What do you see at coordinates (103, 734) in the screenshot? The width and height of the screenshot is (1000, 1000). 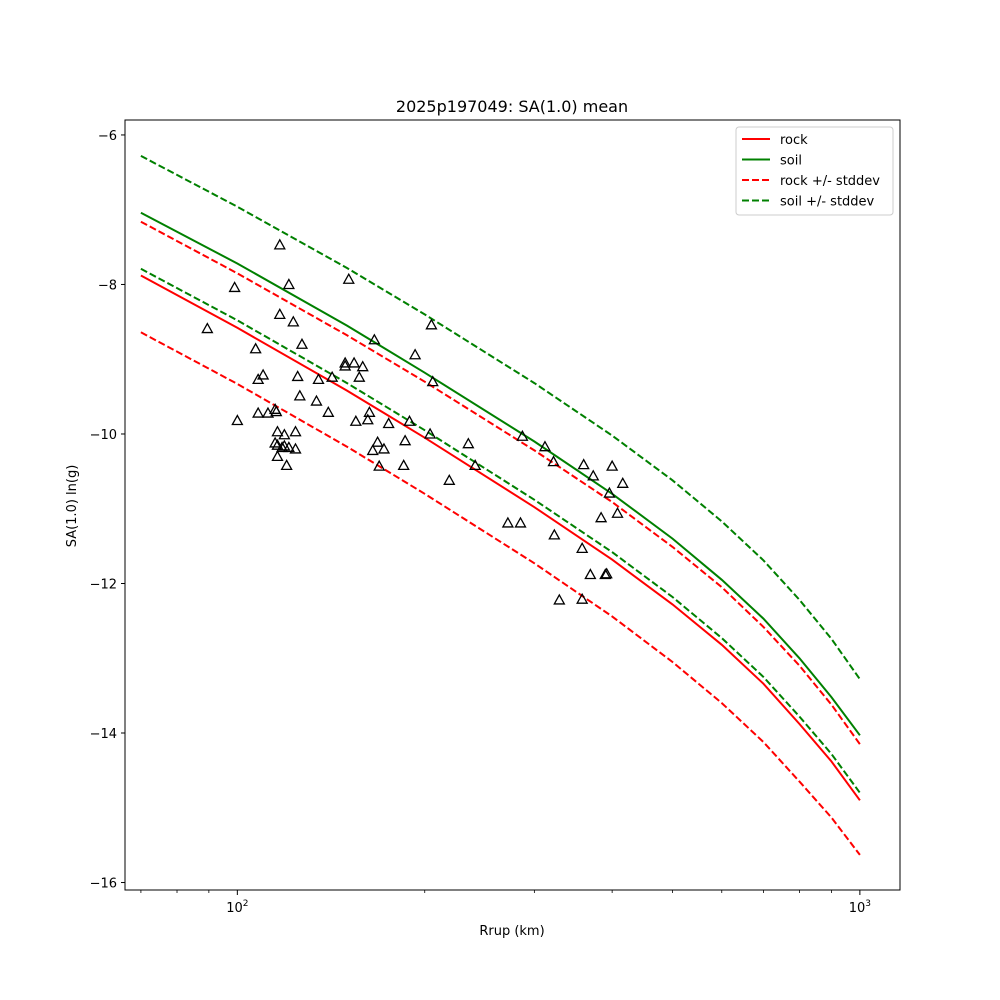 I see `y-tick-label-5: −14` at bounding box center [103, 734].